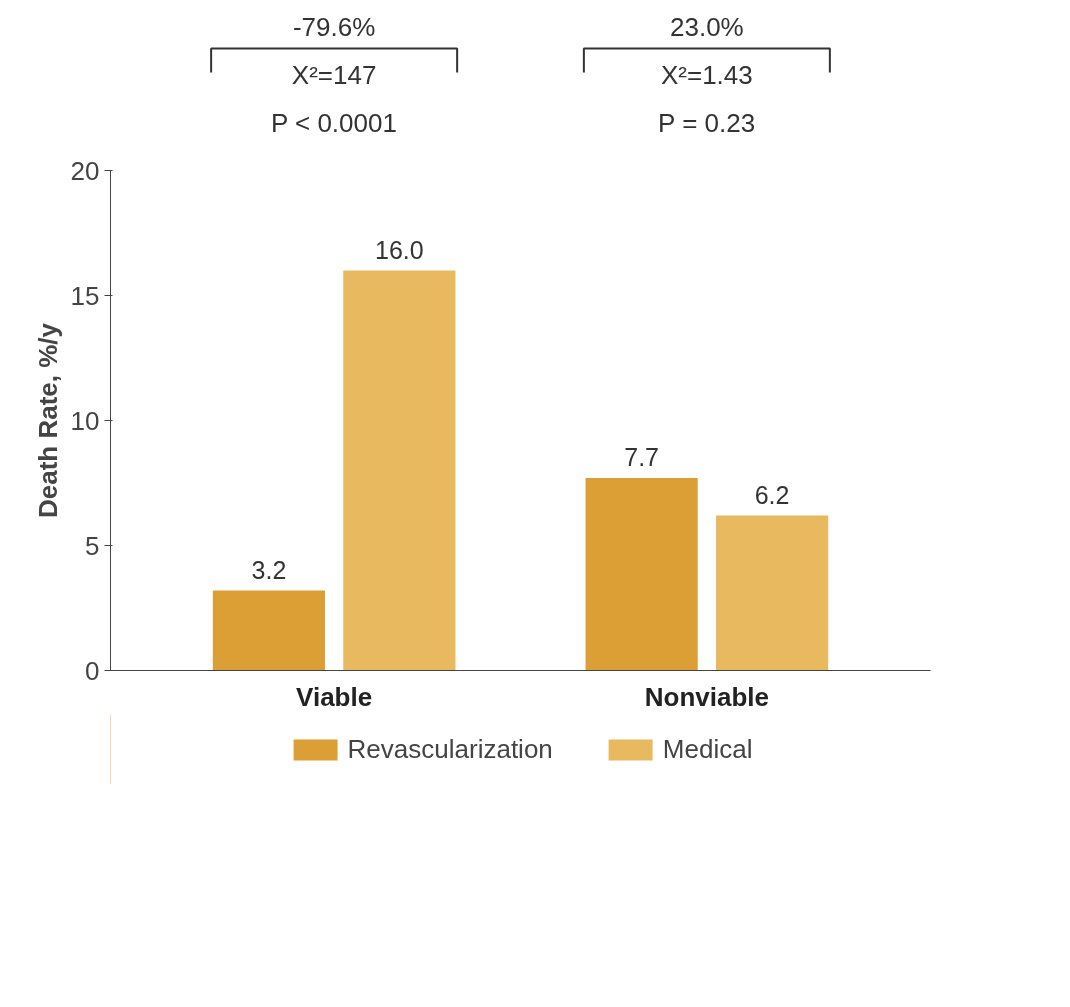  What do you see at coordinates (47, 420) in the screenshot?
I see `y-axis-title: Death Rate, %/y` at bounding box center [47, 420].